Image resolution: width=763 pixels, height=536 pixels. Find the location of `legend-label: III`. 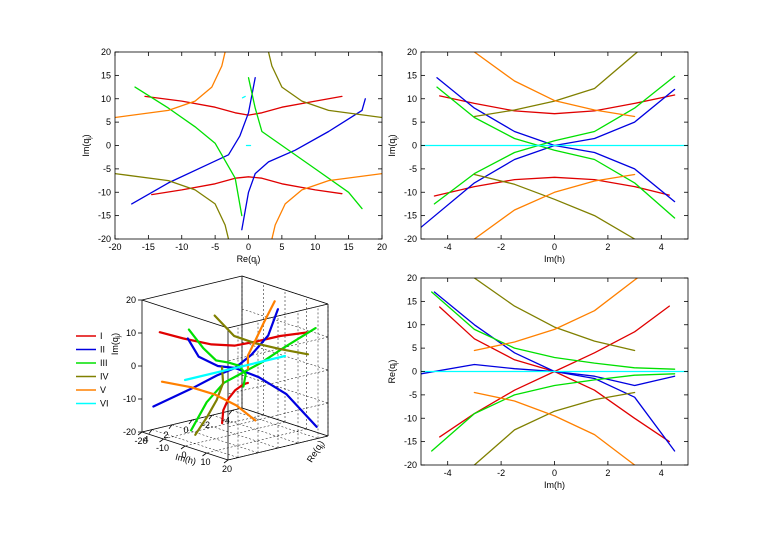

legend-label: III is located at coordinates (104, 363).